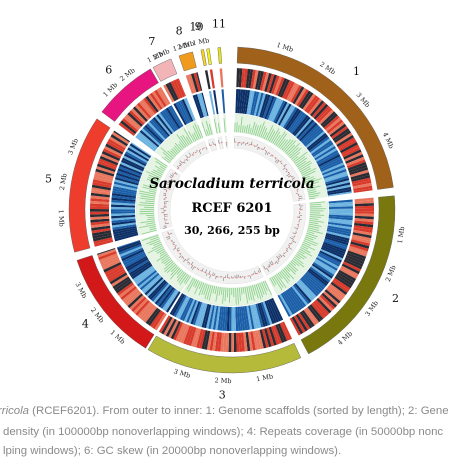  I want to click on tick-label: 2 Mb, so click(63, 182).